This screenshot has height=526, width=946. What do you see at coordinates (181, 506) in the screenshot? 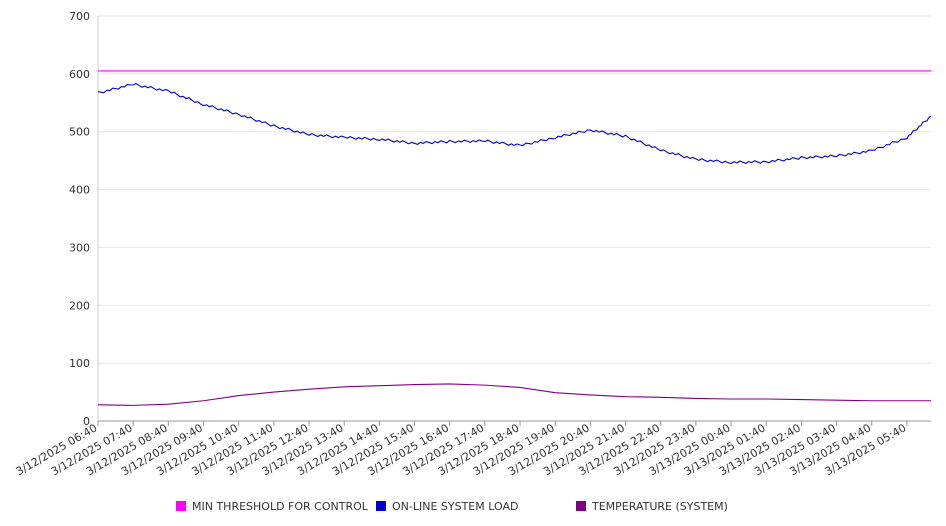
I see `legend-swatch-min-threshold` at bounding box center [181, 506].